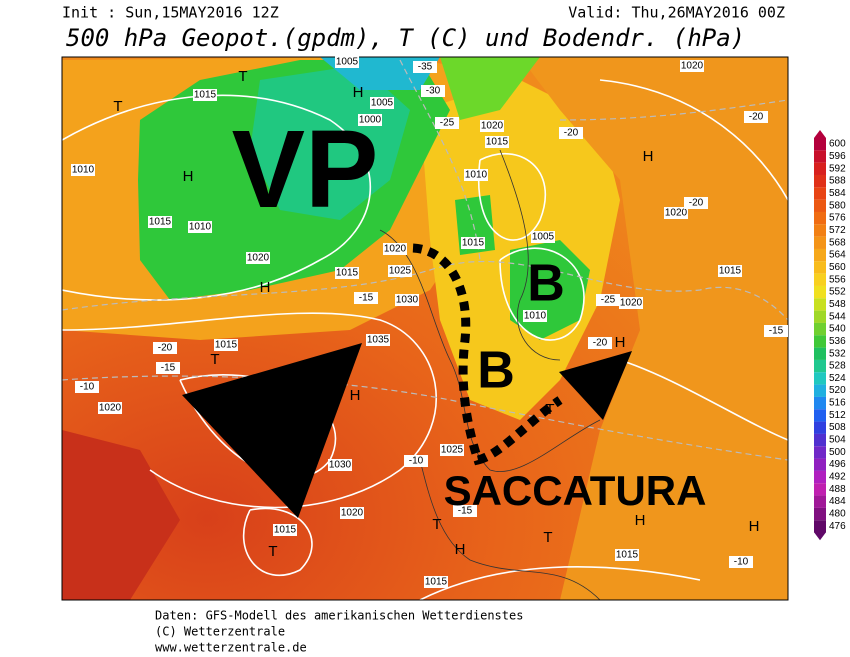 This screenshot has height=657, width=850. I want to click on contour-label: 1000, so click(370, 120).